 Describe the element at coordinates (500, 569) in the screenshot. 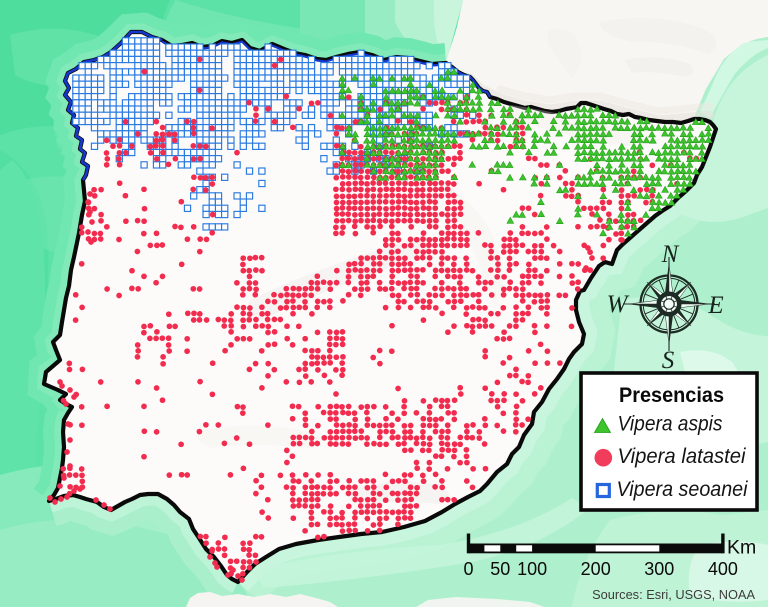

I see `svg-text: 50` at that location.